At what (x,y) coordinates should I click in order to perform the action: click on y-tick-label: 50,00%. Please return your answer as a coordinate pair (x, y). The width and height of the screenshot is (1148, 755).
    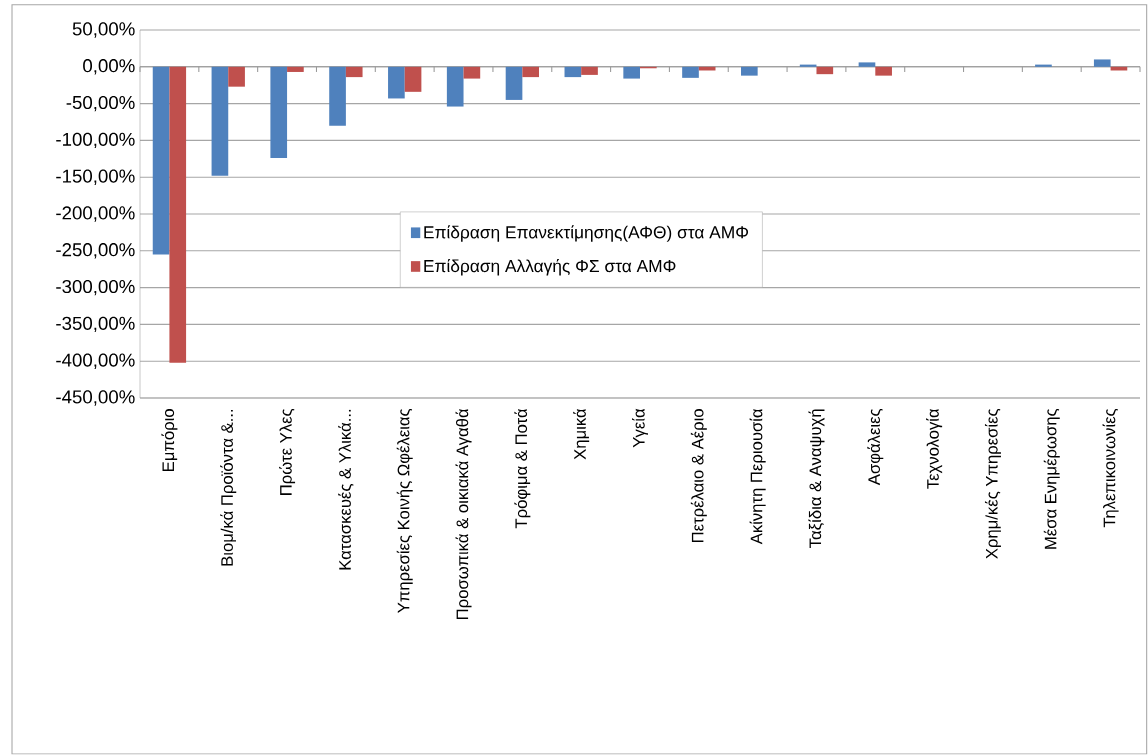
    Looking at the image, I should click on (103, 30).